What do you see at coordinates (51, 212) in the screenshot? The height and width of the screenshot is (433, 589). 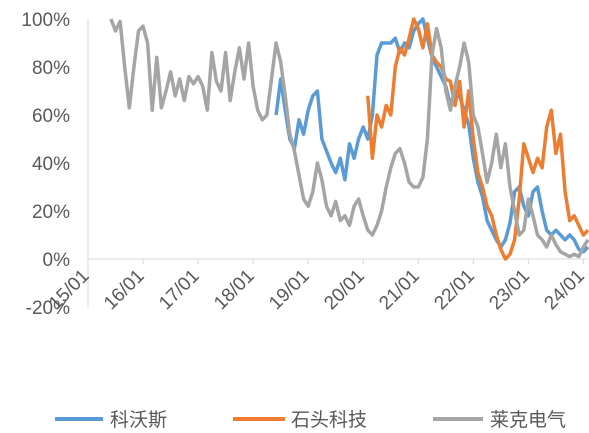 I see `y-tick-label: 20%` at bounding box center [51, 212].